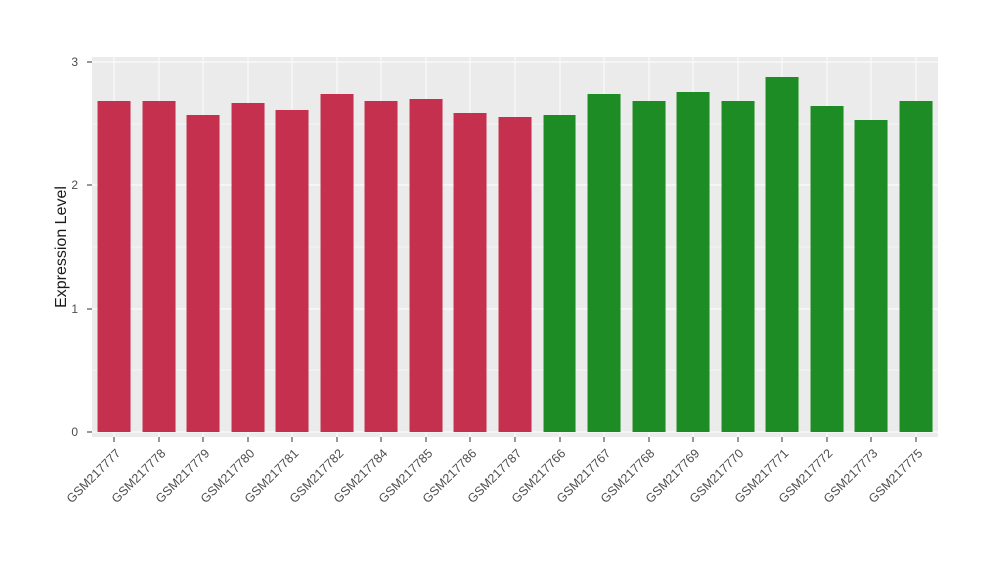  What do you see at coordinates (74, 185) in the screenshot?
I see `y-tick-label: 2` at bounding box center [74, 185].